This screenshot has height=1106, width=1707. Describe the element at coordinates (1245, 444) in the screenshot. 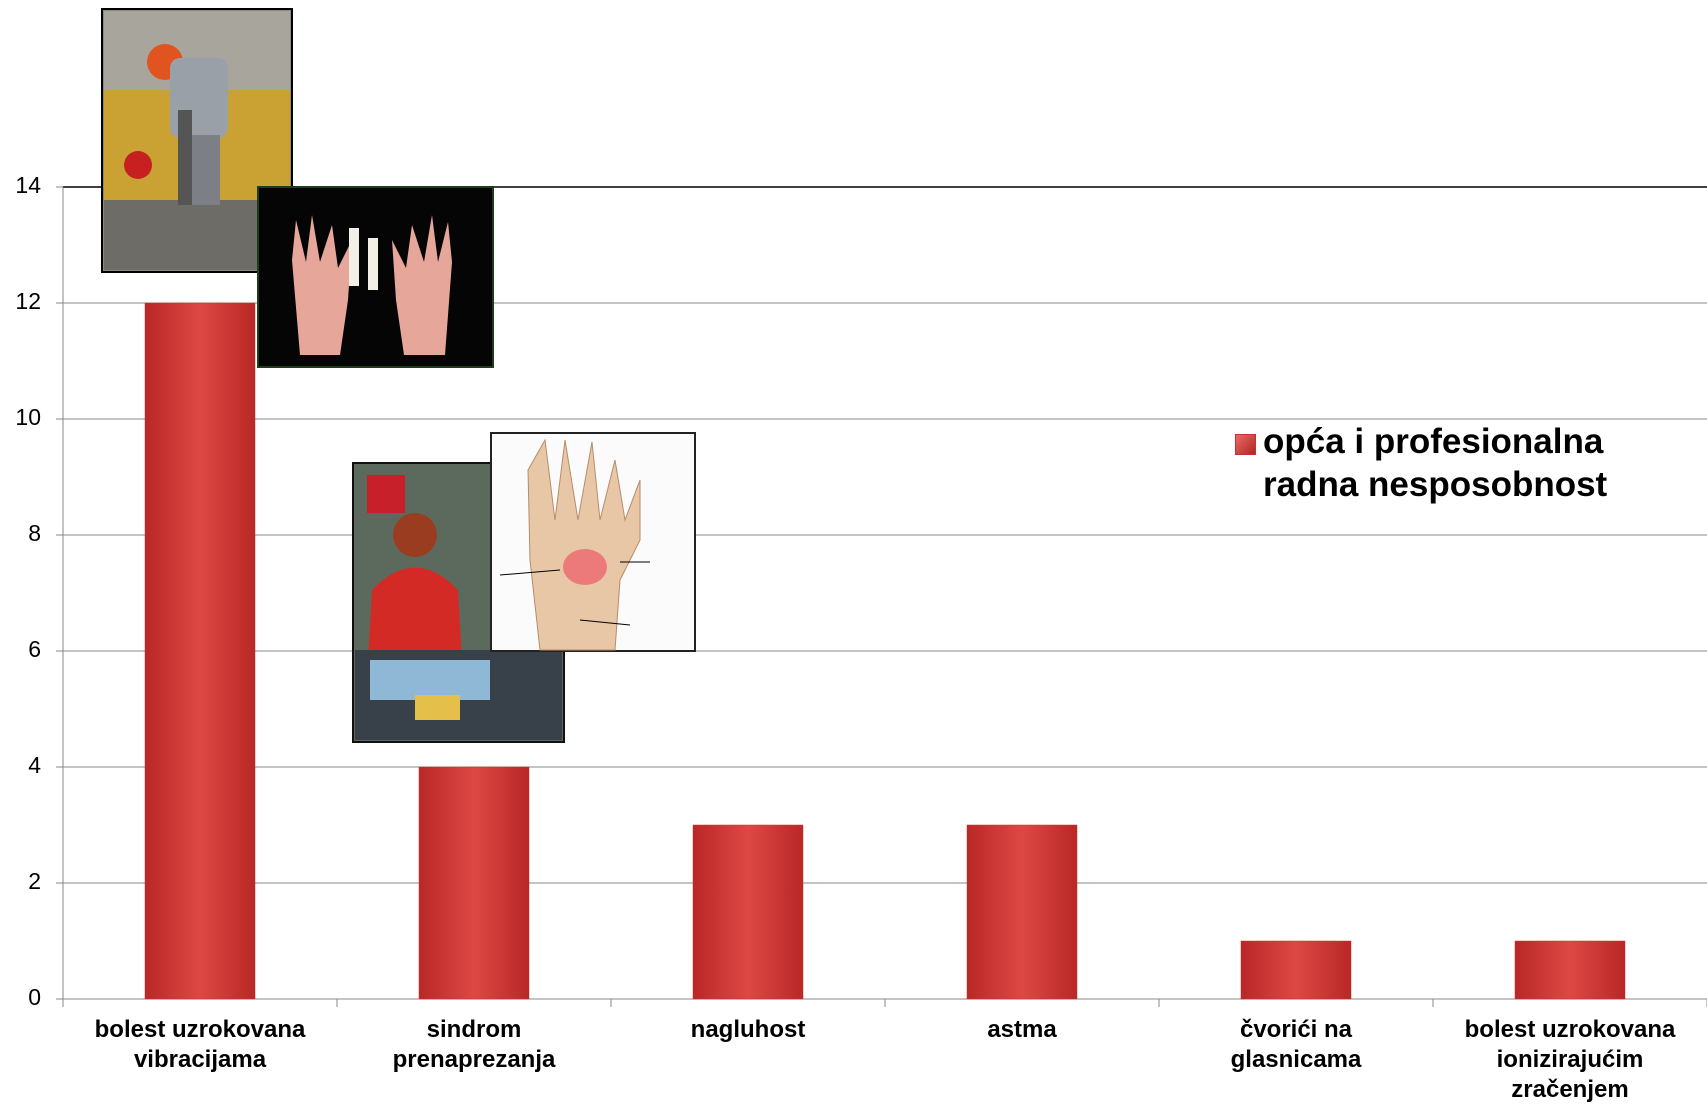

I see `legend-key` at that location.